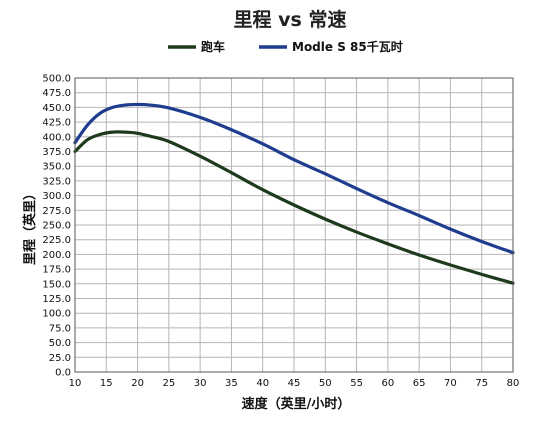 This screenshot has width=550, height=421. I want to click on legend: 跑车 Modle S 85千瓦时, so click(285, 46).